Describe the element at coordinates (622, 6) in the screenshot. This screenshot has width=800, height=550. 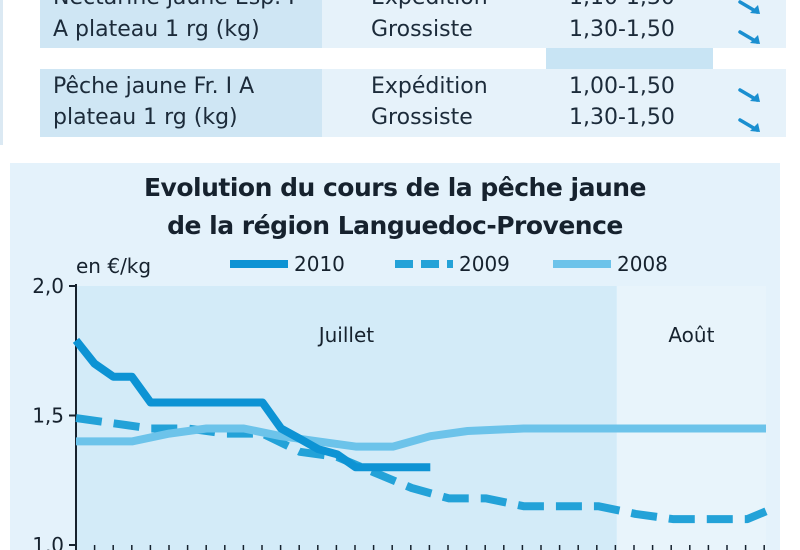
I see `price-range: 1,10-1,30` at that location.